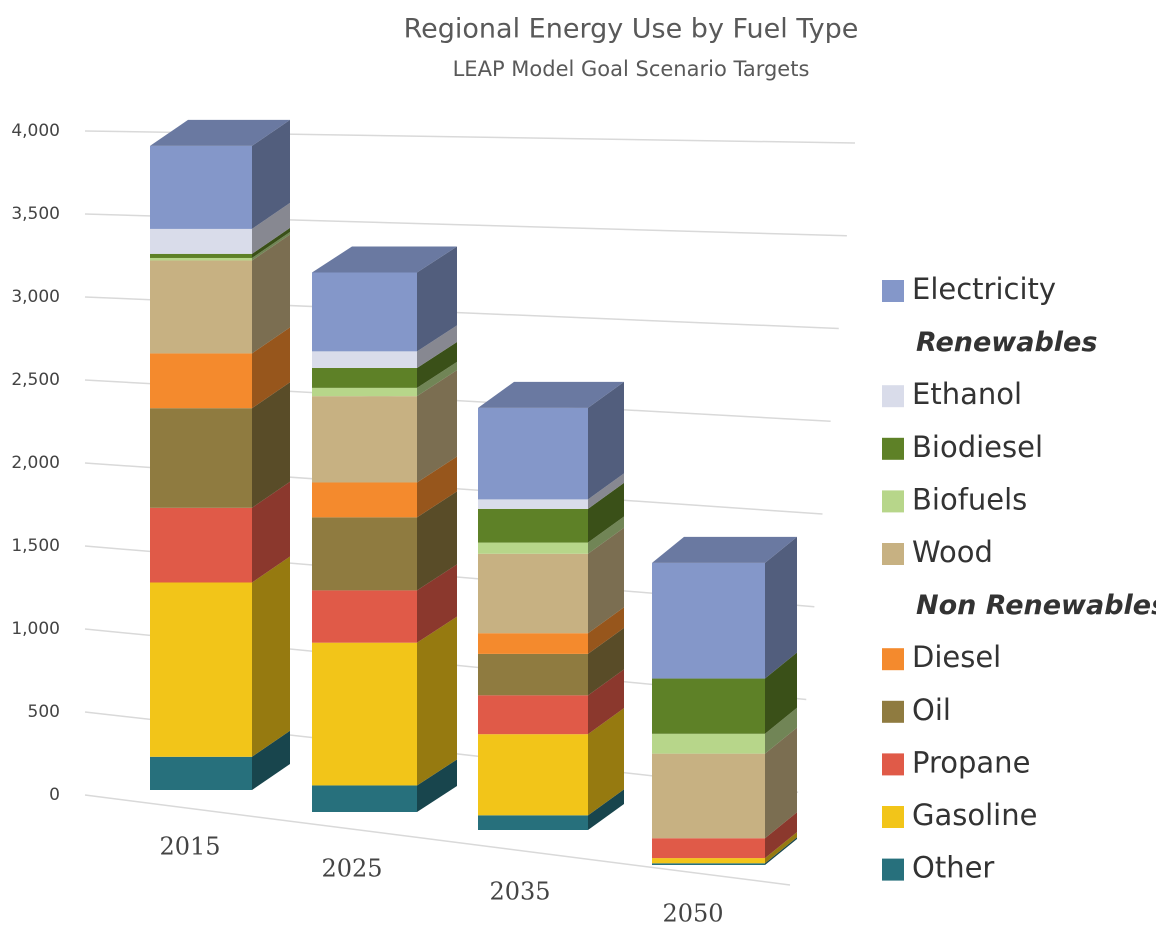  I want to click on y-tick-label: 500, so click(44, 712).